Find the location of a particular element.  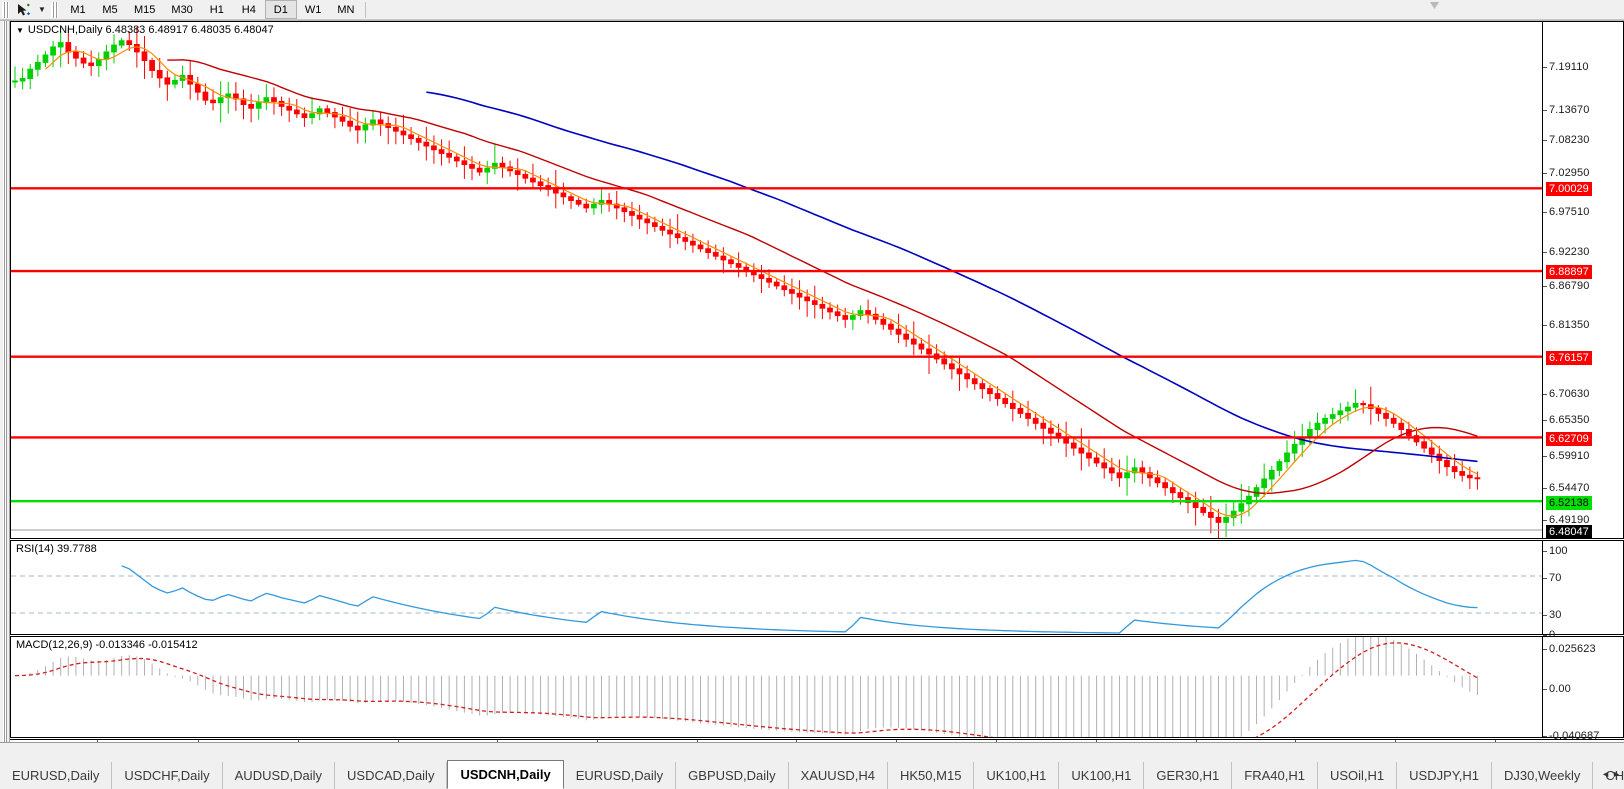

price-axis-tick: 6.92230 is located at coordinates (1569, 252).